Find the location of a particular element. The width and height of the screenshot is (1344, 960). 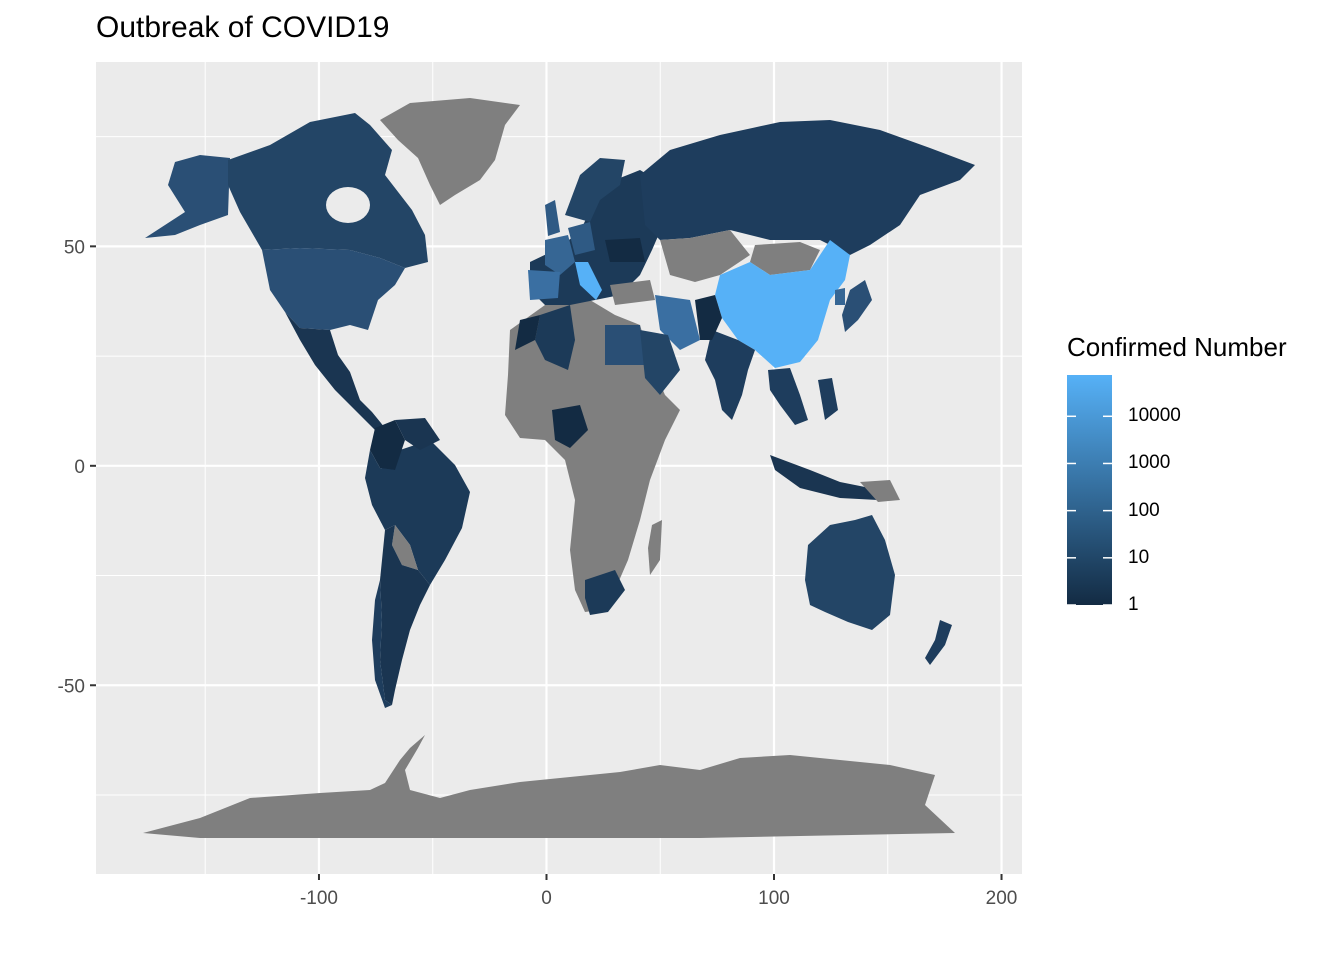

legend-label-1: 1 is located at coordinates (1133, 604).